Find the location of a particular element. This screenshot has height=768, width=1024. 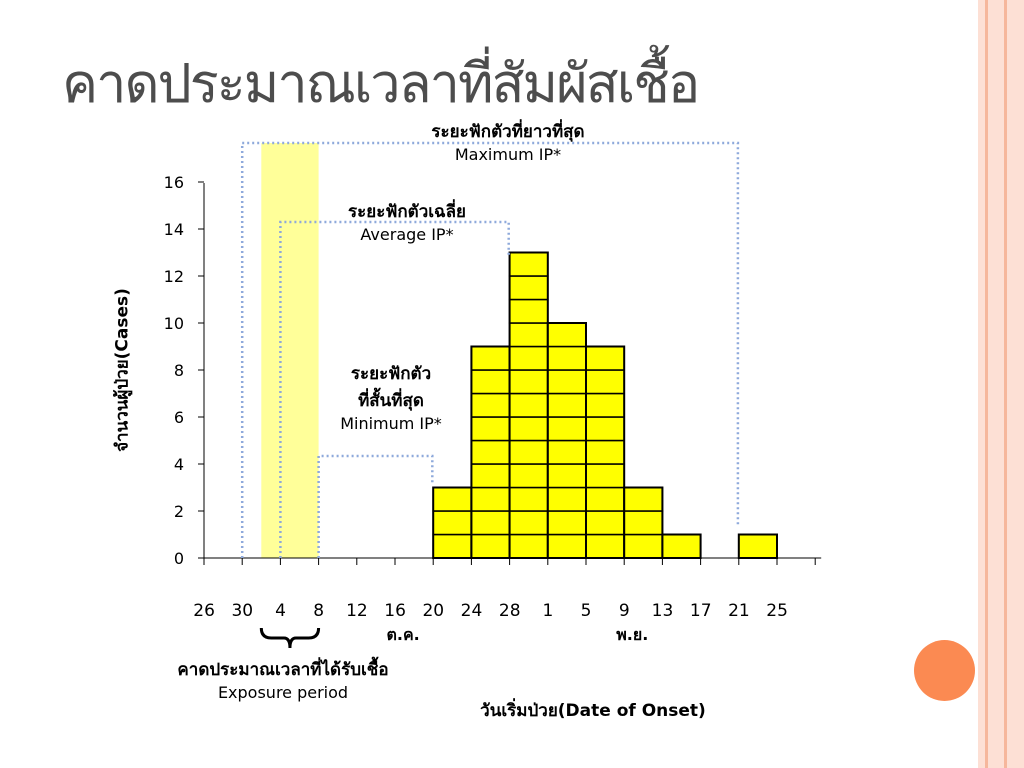

x-tick-label: 8 is located at coordinates (318, 611).